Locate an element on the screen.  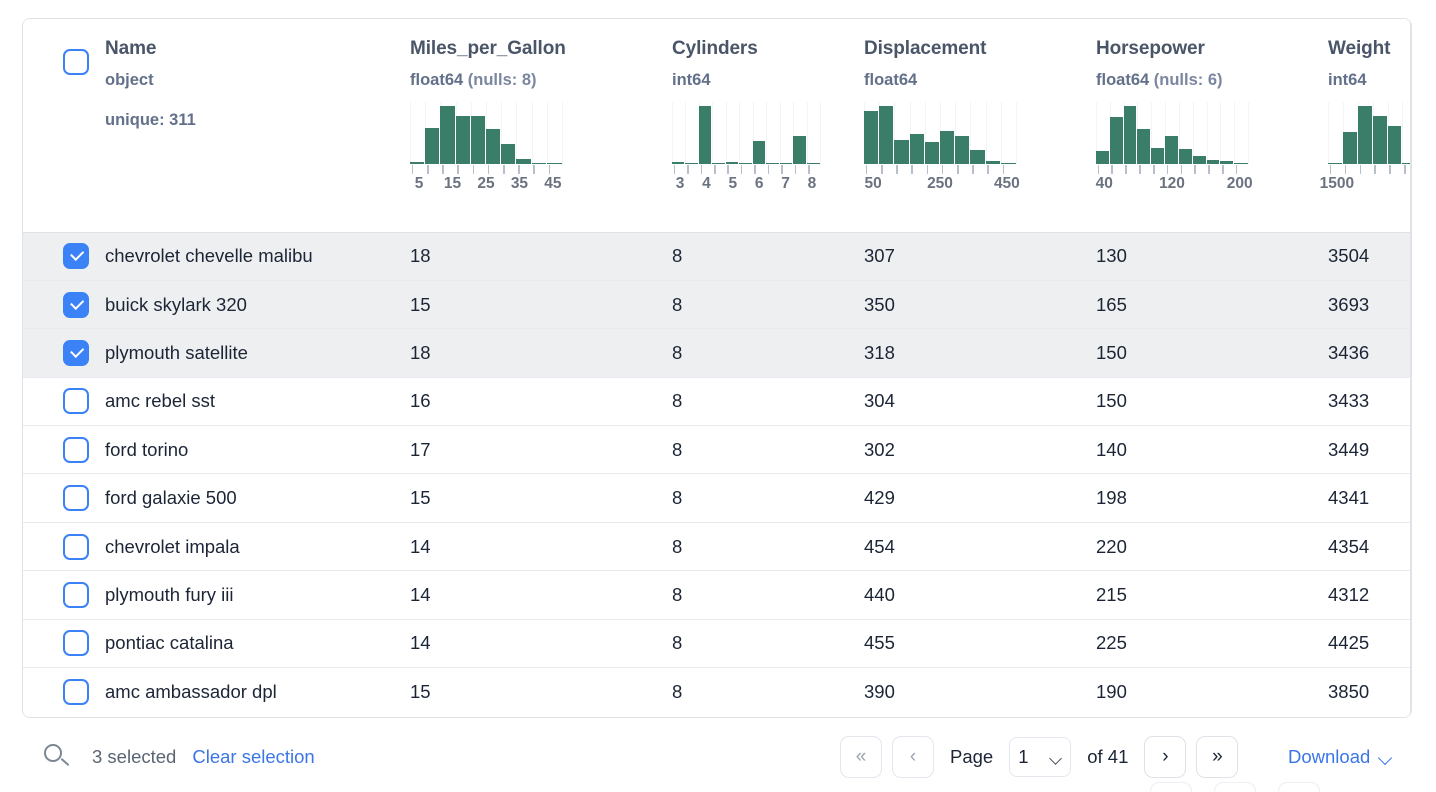
table-row: plymouth fury iii 14 8 440 215 4312 is located at coordinates (717, 595).